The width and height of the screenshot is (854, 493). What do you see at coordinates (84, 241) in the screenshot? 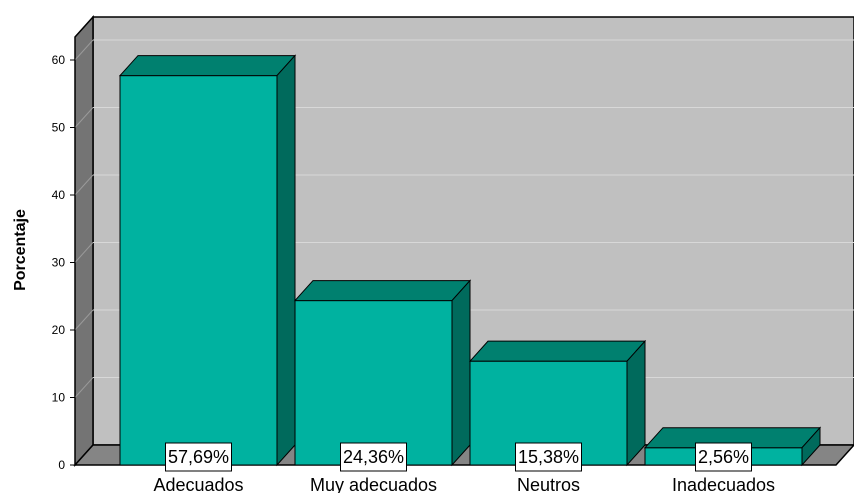
I see `left-wall` at bounding box center [84, 241].